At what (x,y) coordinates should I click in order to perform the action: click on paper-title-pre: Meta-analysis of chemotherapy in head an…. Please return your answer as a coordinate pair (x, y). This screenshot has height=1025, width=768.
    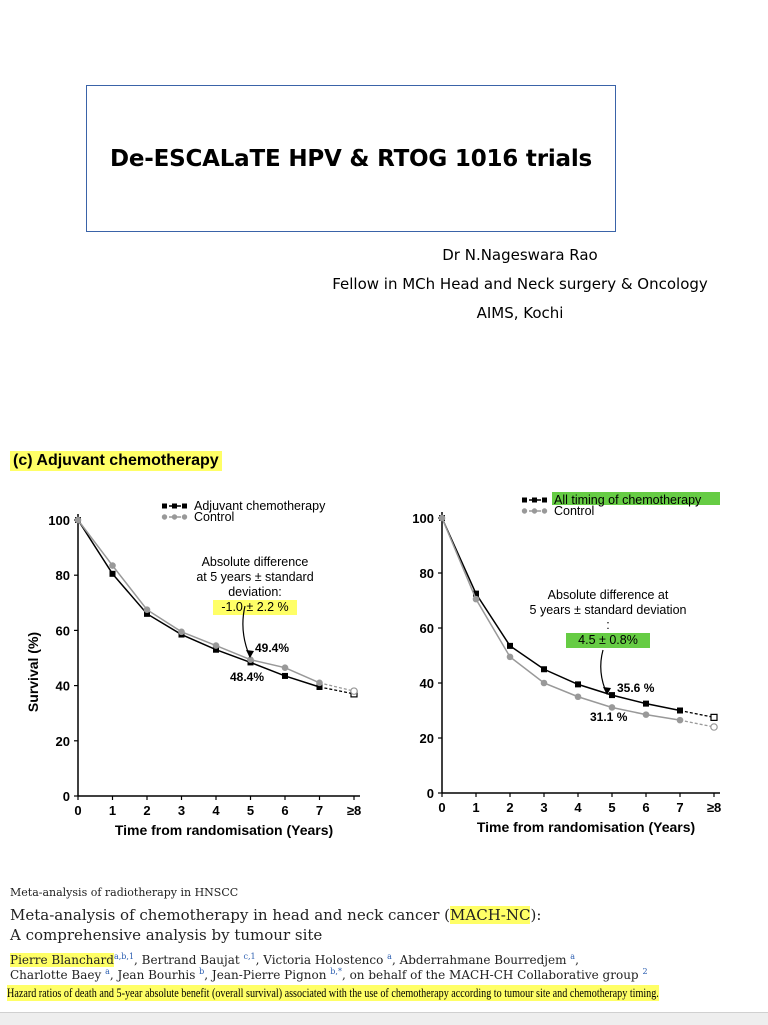
    Looking at the image, I should click on (230, 915).